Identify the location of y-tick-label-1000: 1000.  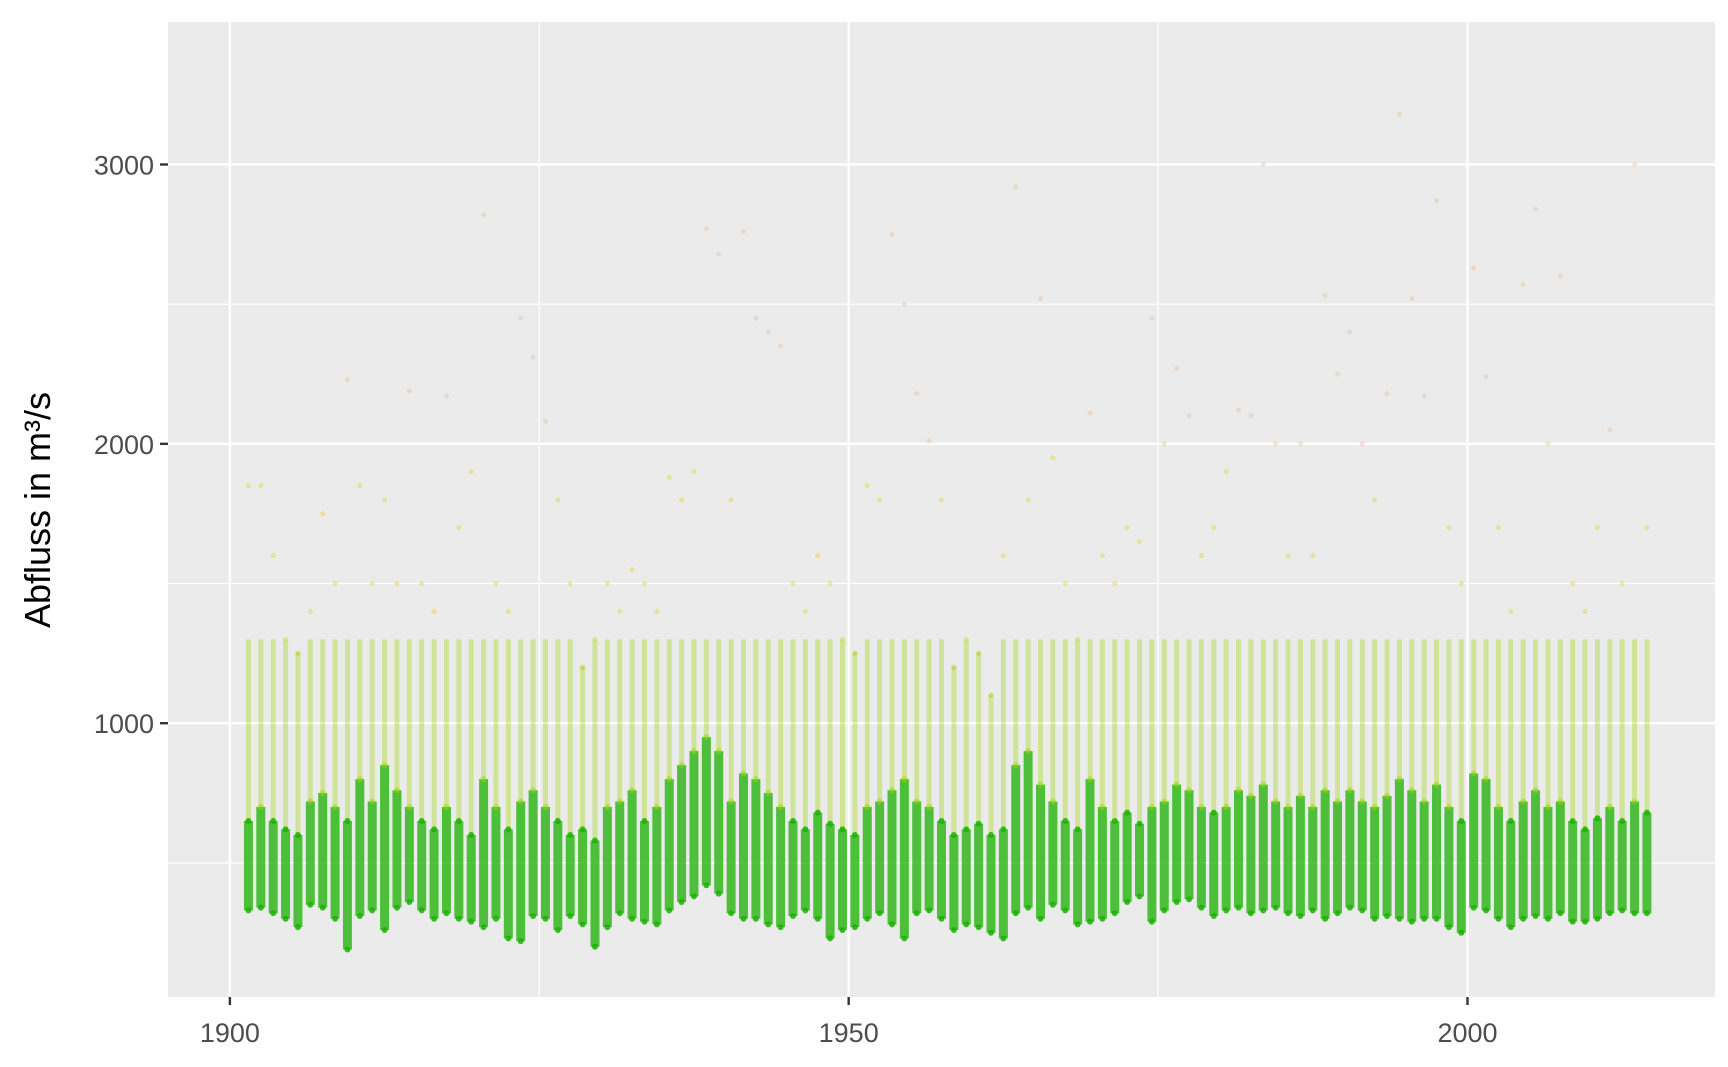
(124, 724).